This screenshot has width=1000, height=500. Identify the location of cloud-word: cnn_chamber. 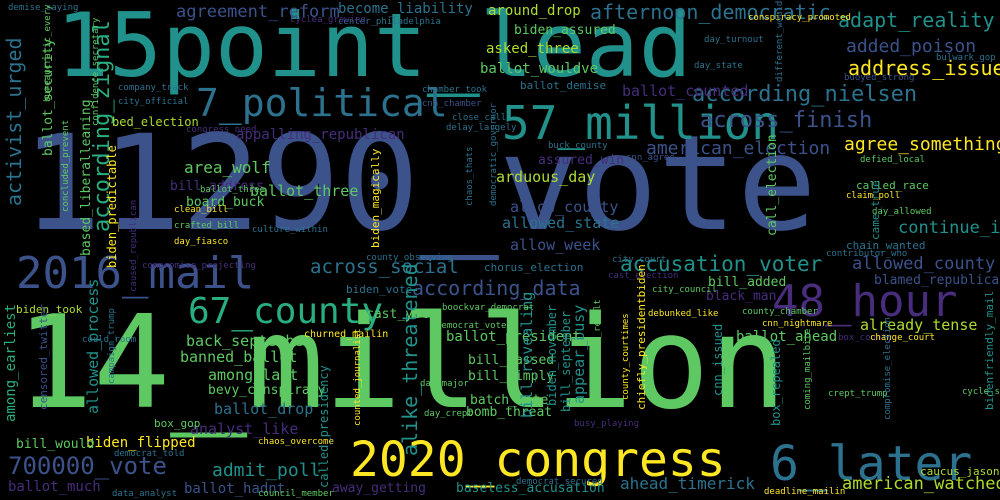
(452, 104).